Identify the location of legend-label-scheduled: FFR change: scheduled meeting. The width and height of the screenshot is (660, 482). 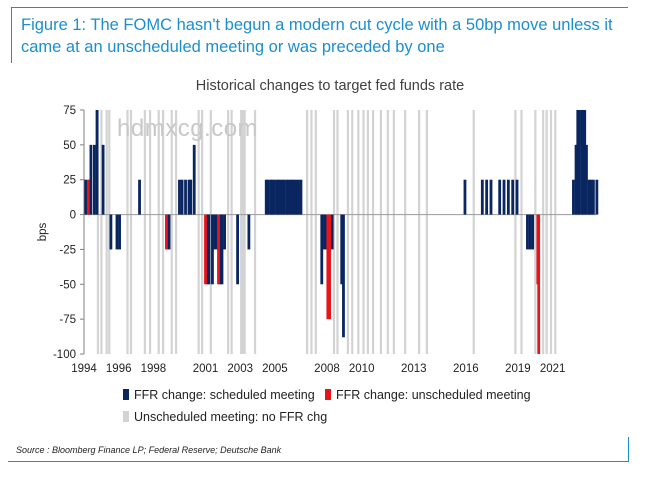
(224, 395).